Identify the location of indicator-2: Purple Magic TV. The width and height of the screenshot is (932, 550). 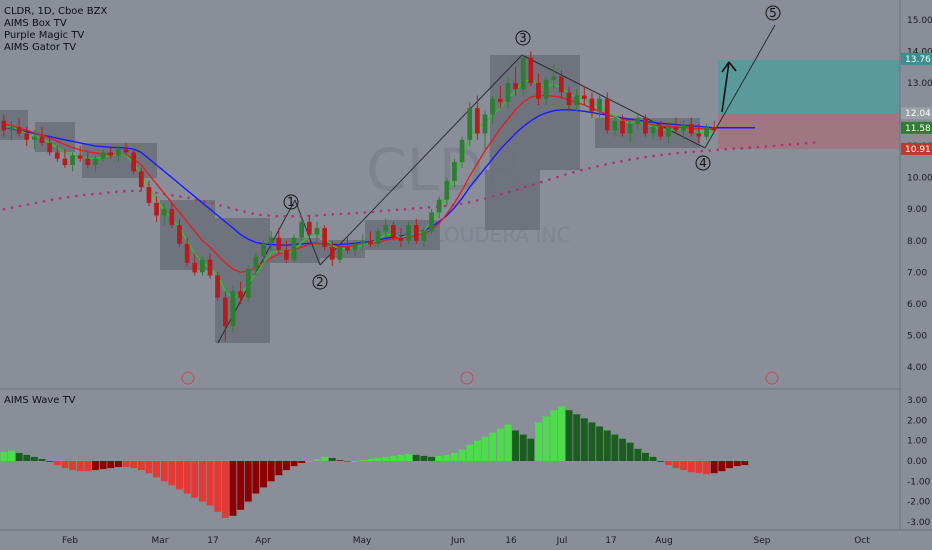
(44, 35).